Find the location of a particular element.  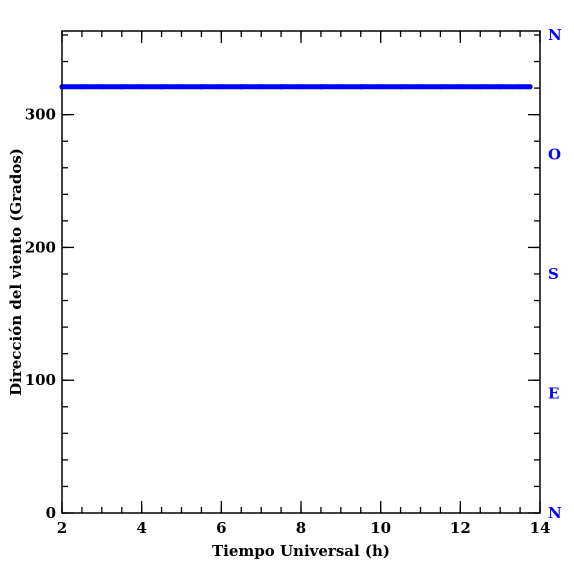

compass-label: E is located at coordinates (553, 393).